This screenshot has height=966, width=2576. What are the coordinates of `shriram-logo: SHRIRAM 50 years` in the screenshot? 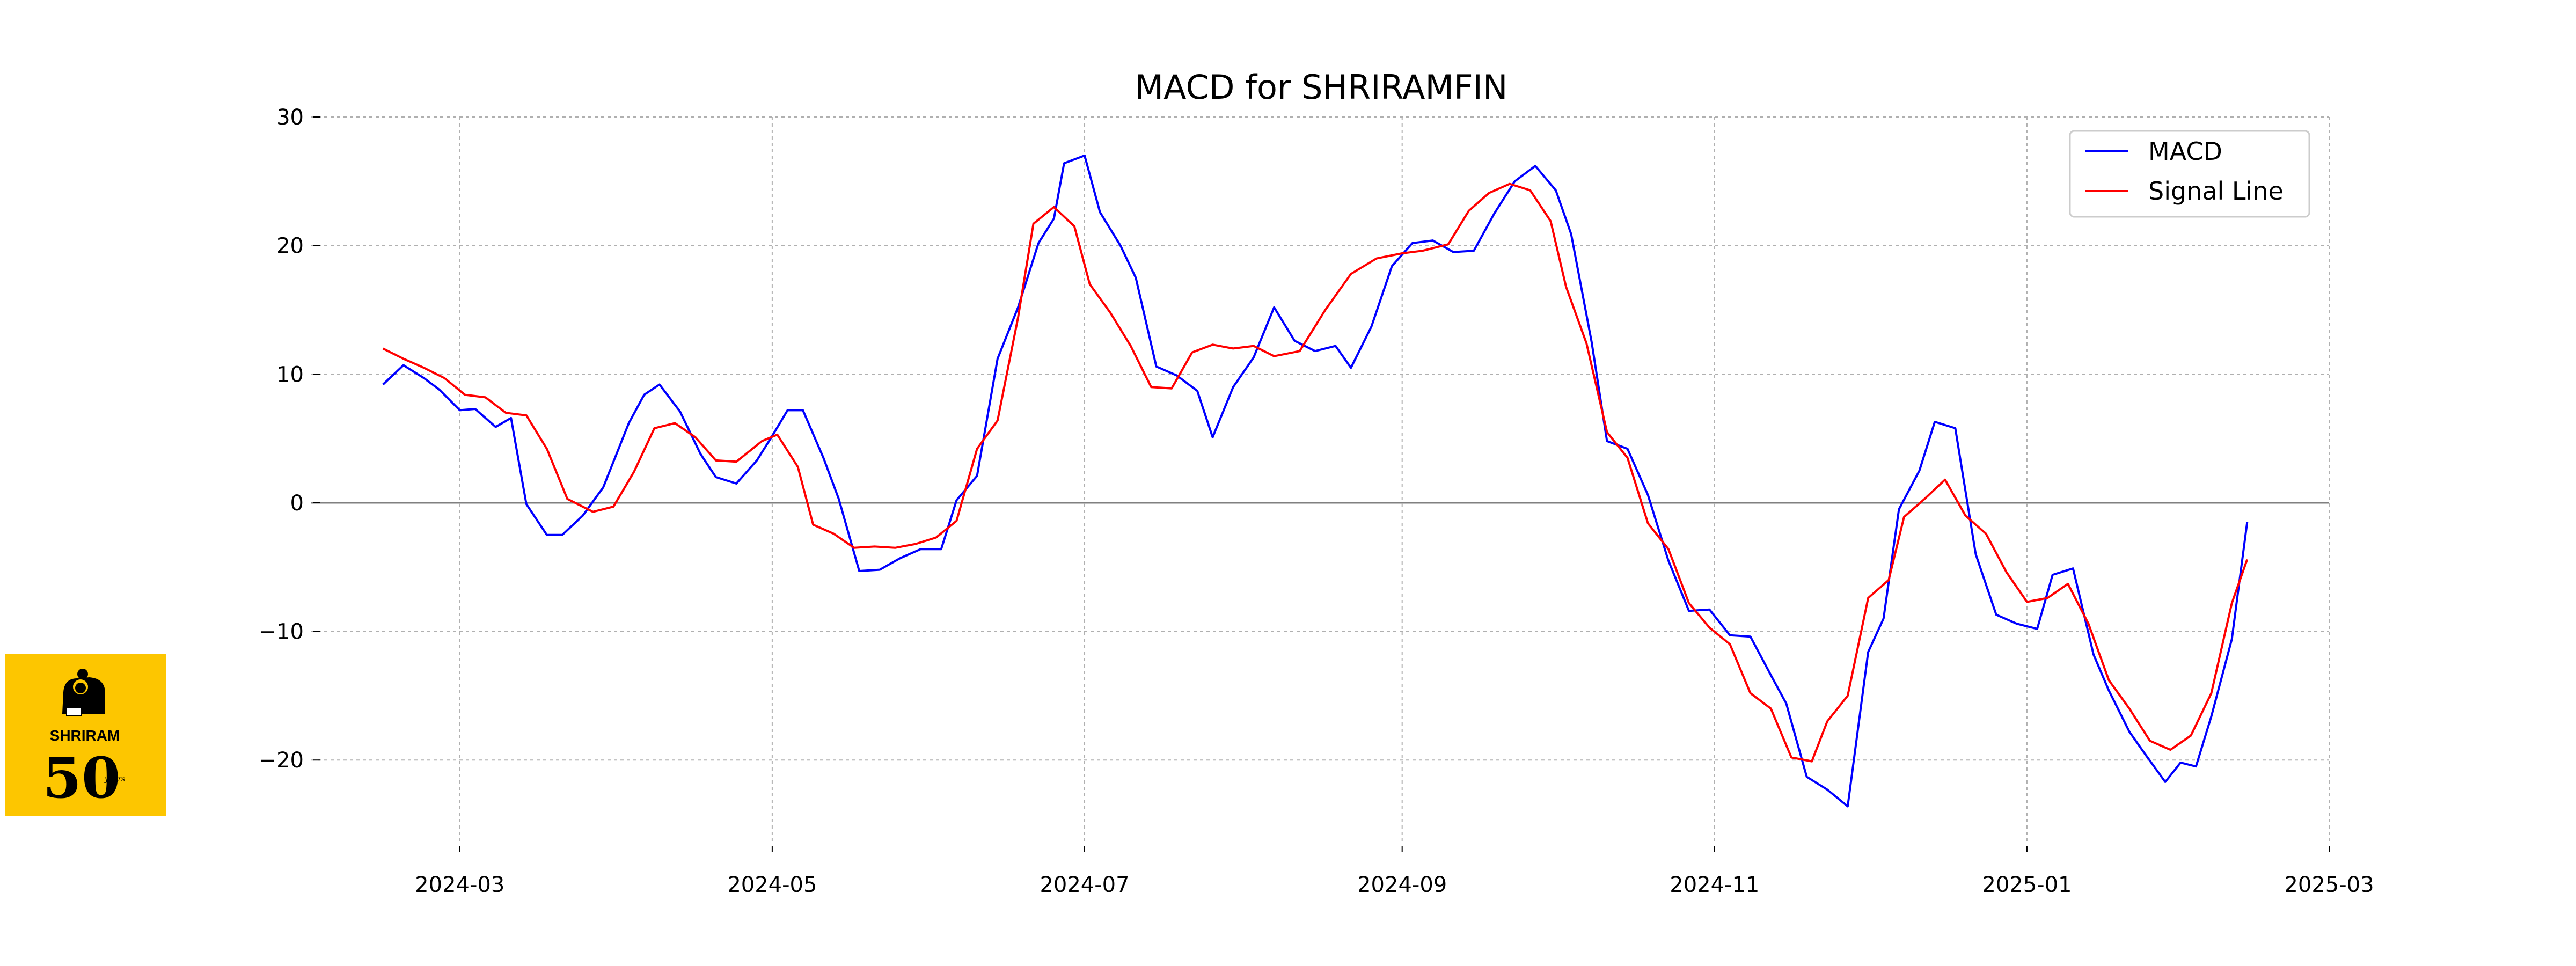 It's located at (85, 735).